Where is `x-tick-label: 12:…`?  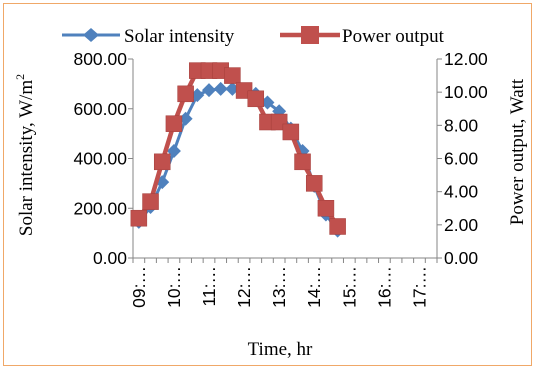 x-tick-label: 12:… is located at coordinates (244, 287).